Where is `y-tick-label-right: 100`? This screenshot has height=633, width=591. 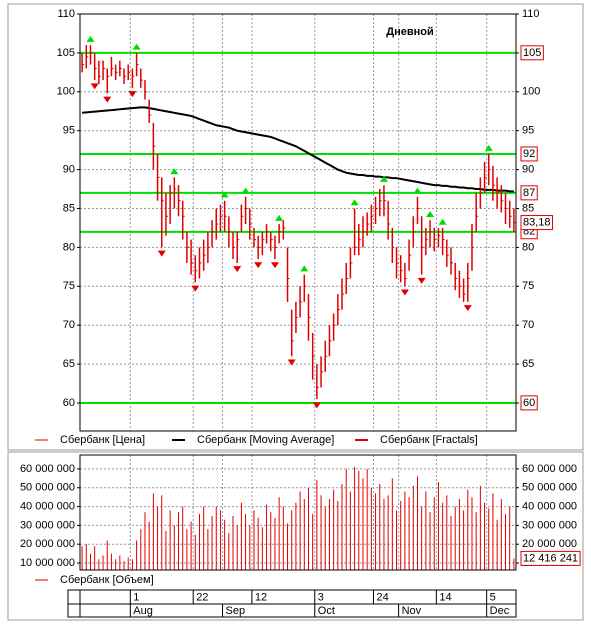
y-tick-label-right: 100 is located at coordinates (531, 92).